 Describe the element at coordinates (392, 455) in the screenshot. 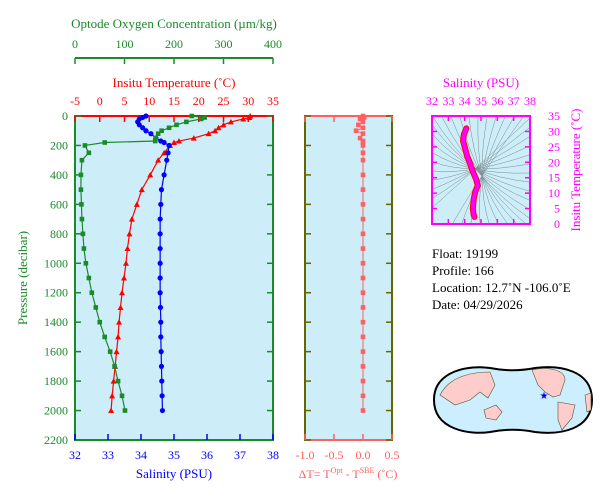

I see `delta-t-tick-label: 0.5` at that location.